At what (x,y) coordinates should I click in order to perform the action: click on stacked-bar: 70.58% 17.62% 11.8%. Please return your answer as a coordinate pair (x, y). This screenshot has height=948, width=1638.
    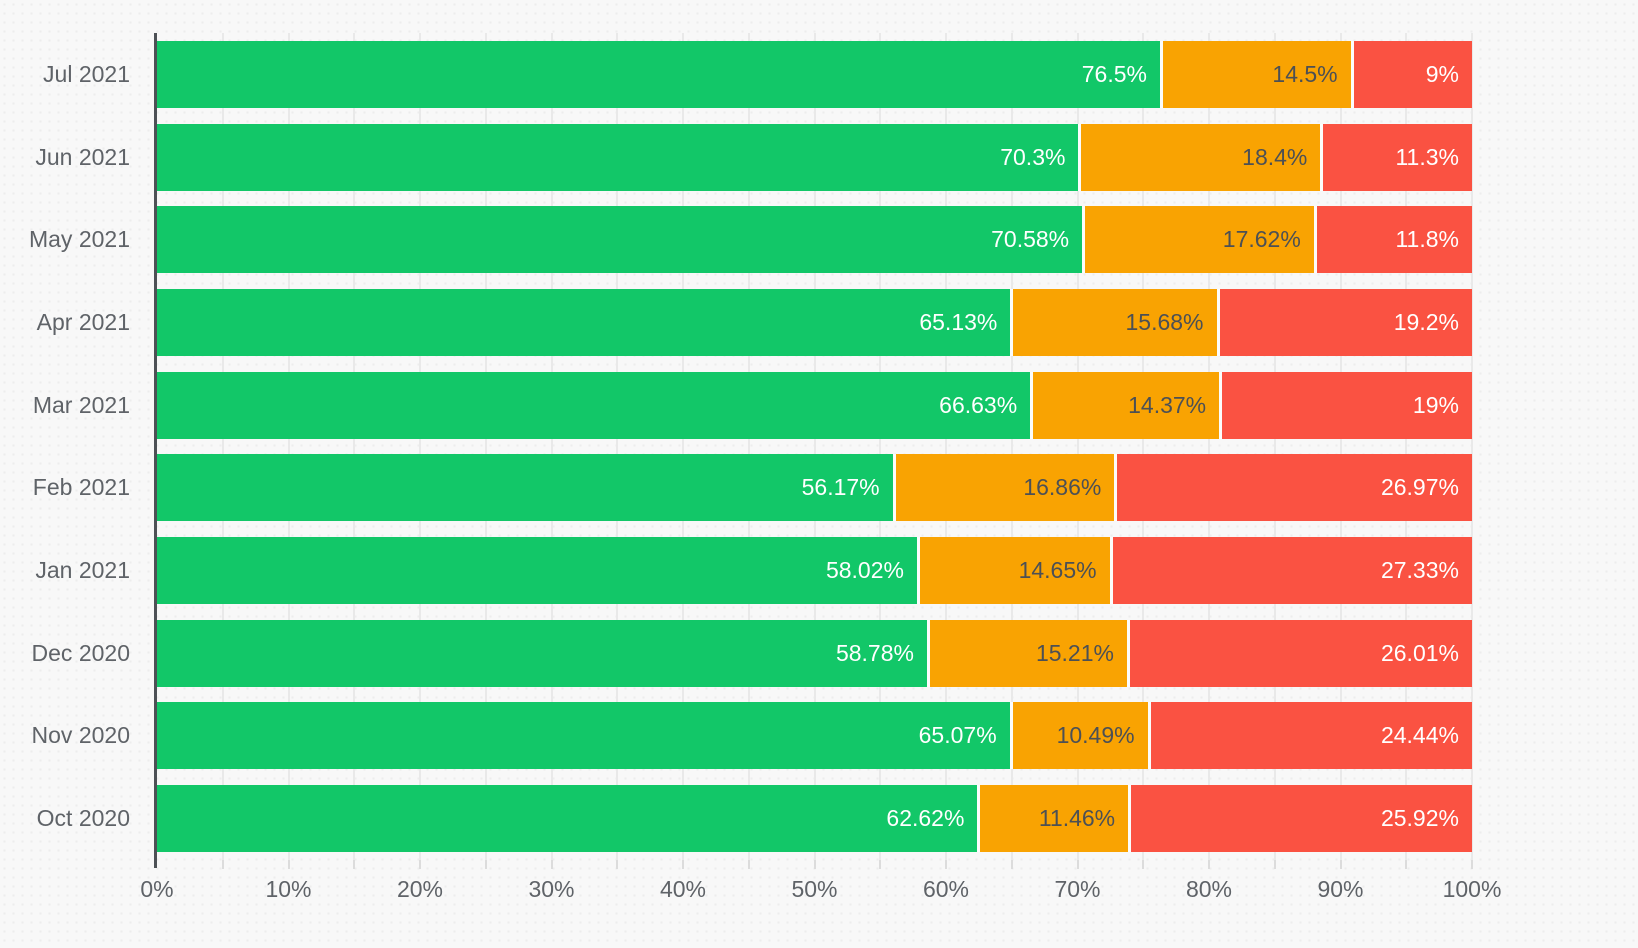
    Looking at the image, I should click on (814, 240).